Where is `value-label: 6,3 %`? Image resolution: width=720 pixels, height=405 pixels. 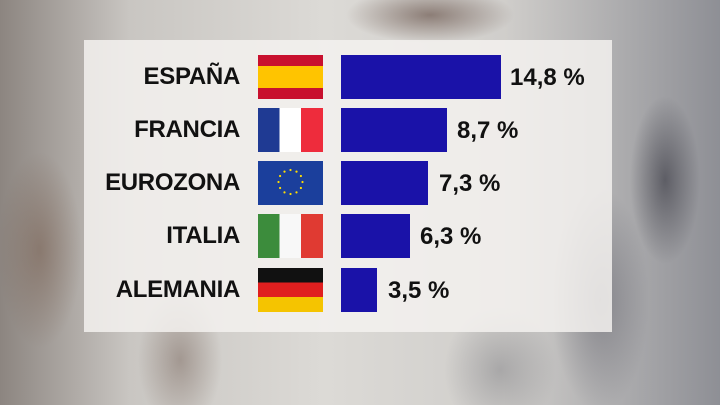 value-label: 6,3 % is located at coordinates (451, 236).